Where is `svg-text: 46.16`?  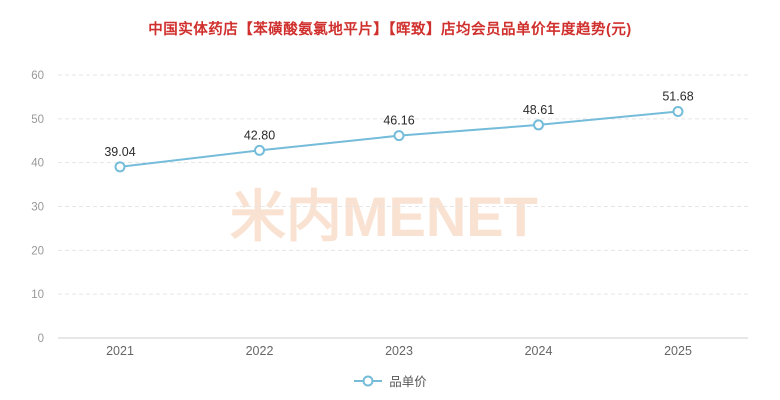 svg-text: 46.16 is located at coordinates (398, 121).